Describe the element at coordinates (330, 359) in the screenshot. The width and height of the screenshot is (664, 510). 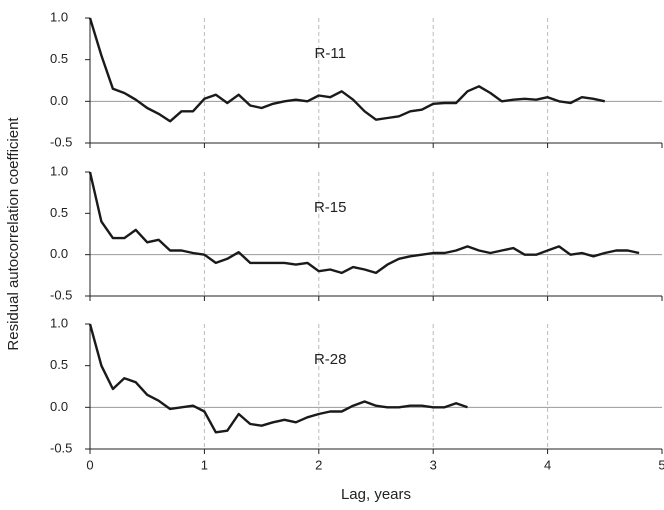
I see `panel-label: R-28` at that location.